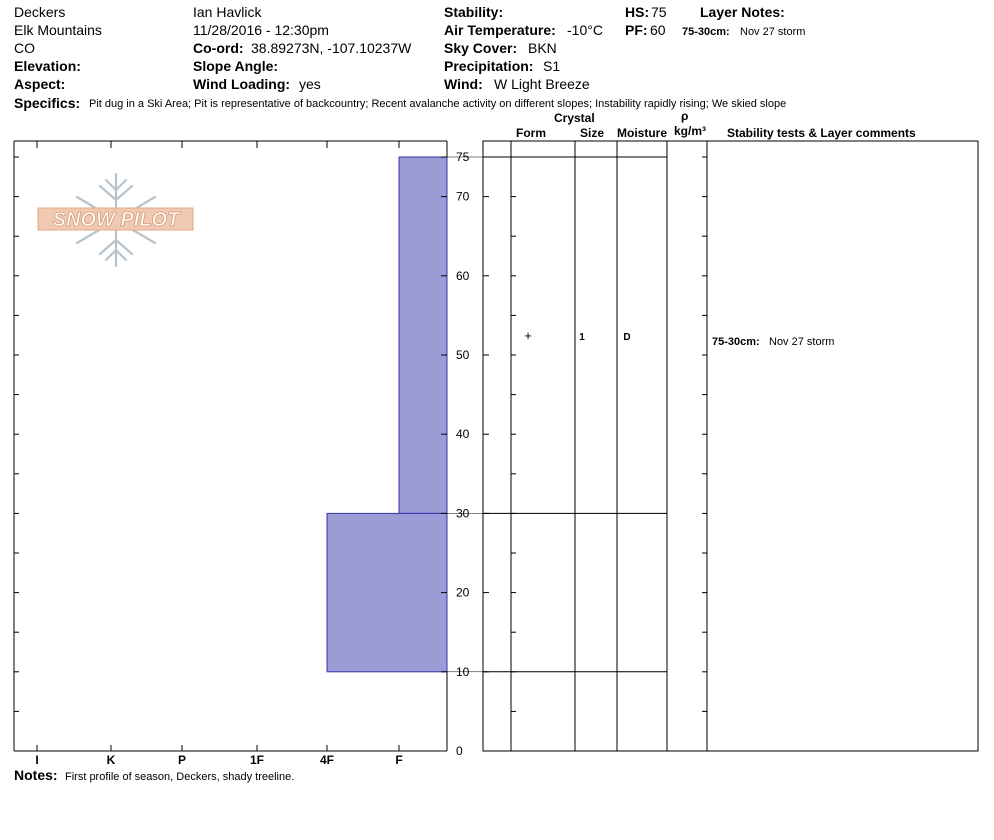 This screenshot has width=994, height=840. Describe the element at coordinates (459, 751) in the screenshot. I see `height-label-0: 0` at that location.